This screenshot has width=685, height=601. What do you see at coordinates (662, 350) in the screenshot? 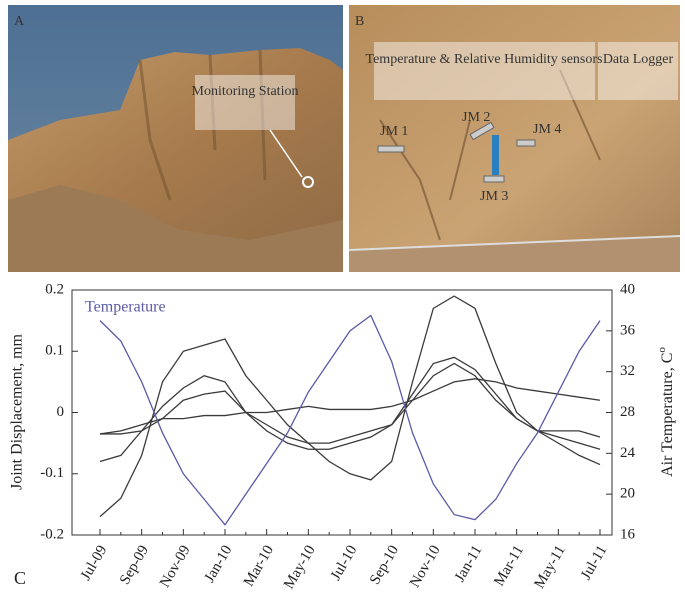
I see `y2-axis-label-superscript: o` at bounding box center [662, 350].